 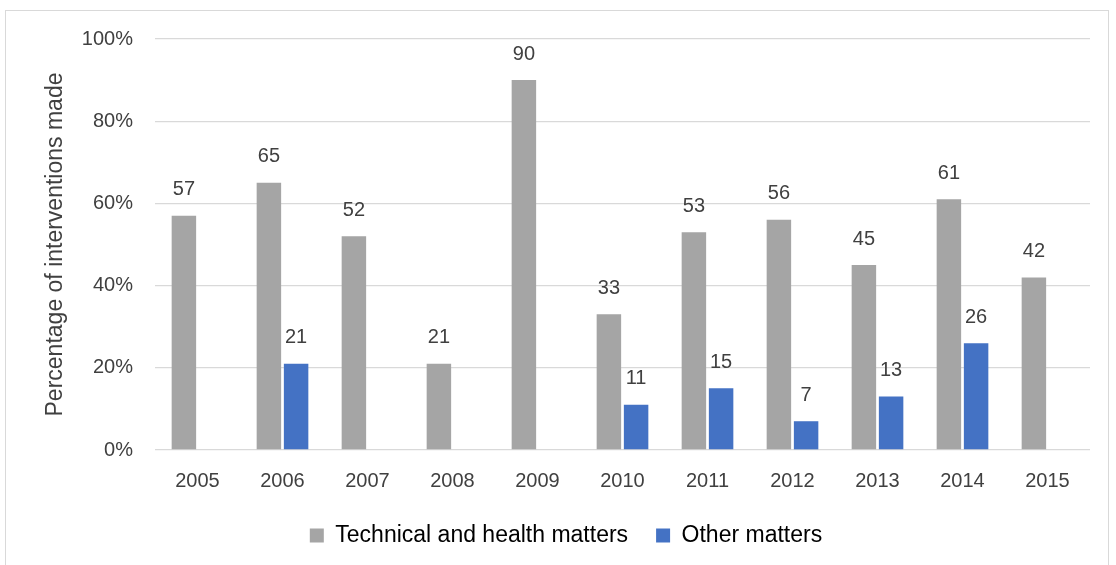 I want to click on data-label: 57, so click(x=184, y=188).